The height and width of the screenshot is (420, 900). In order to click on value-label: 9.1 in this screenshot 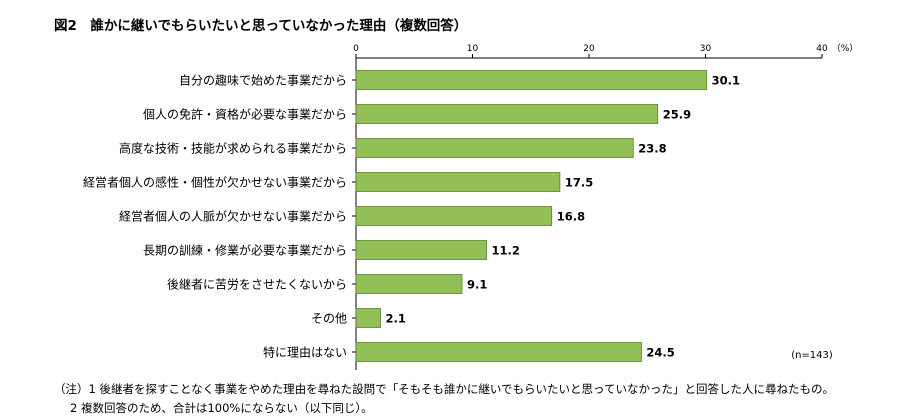, I will do `click(477, 285)`.